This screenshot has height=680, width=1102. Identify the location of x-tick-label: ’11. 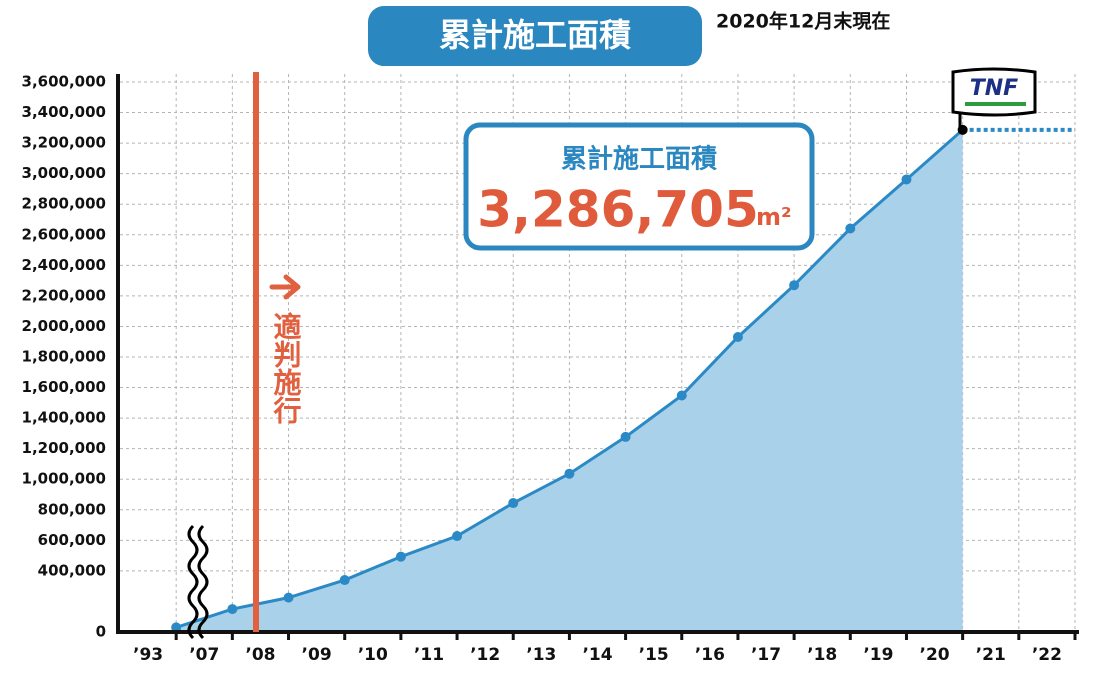
(429, 655).